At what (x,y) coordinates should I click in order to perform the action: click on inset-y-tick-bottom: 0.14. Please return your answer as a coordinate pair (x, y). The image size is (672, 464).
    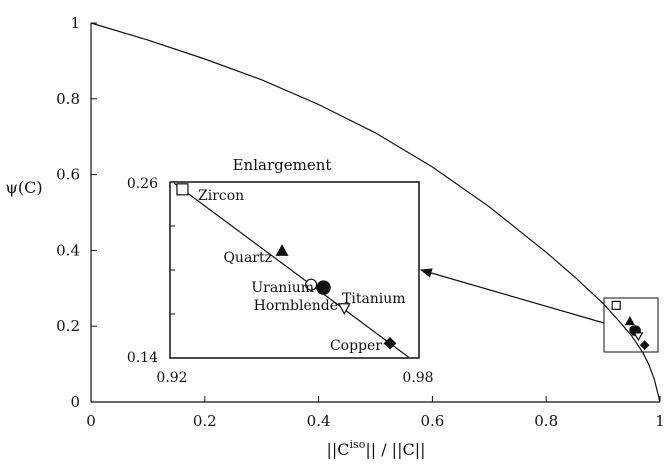
    Looking at the image, I should click on (142, 358).